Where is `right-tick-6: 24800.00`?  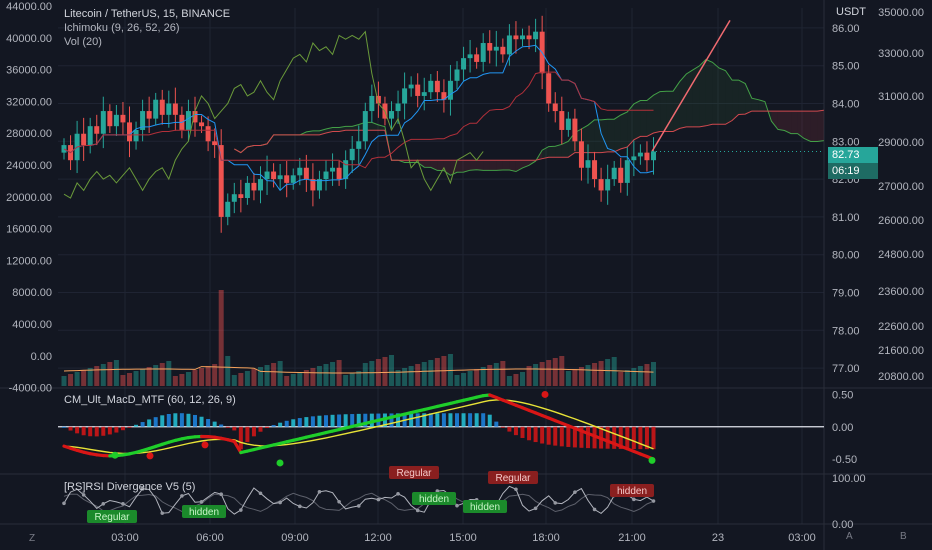
right-tick-6: 24800.00 is located at coordinates (901, 255).